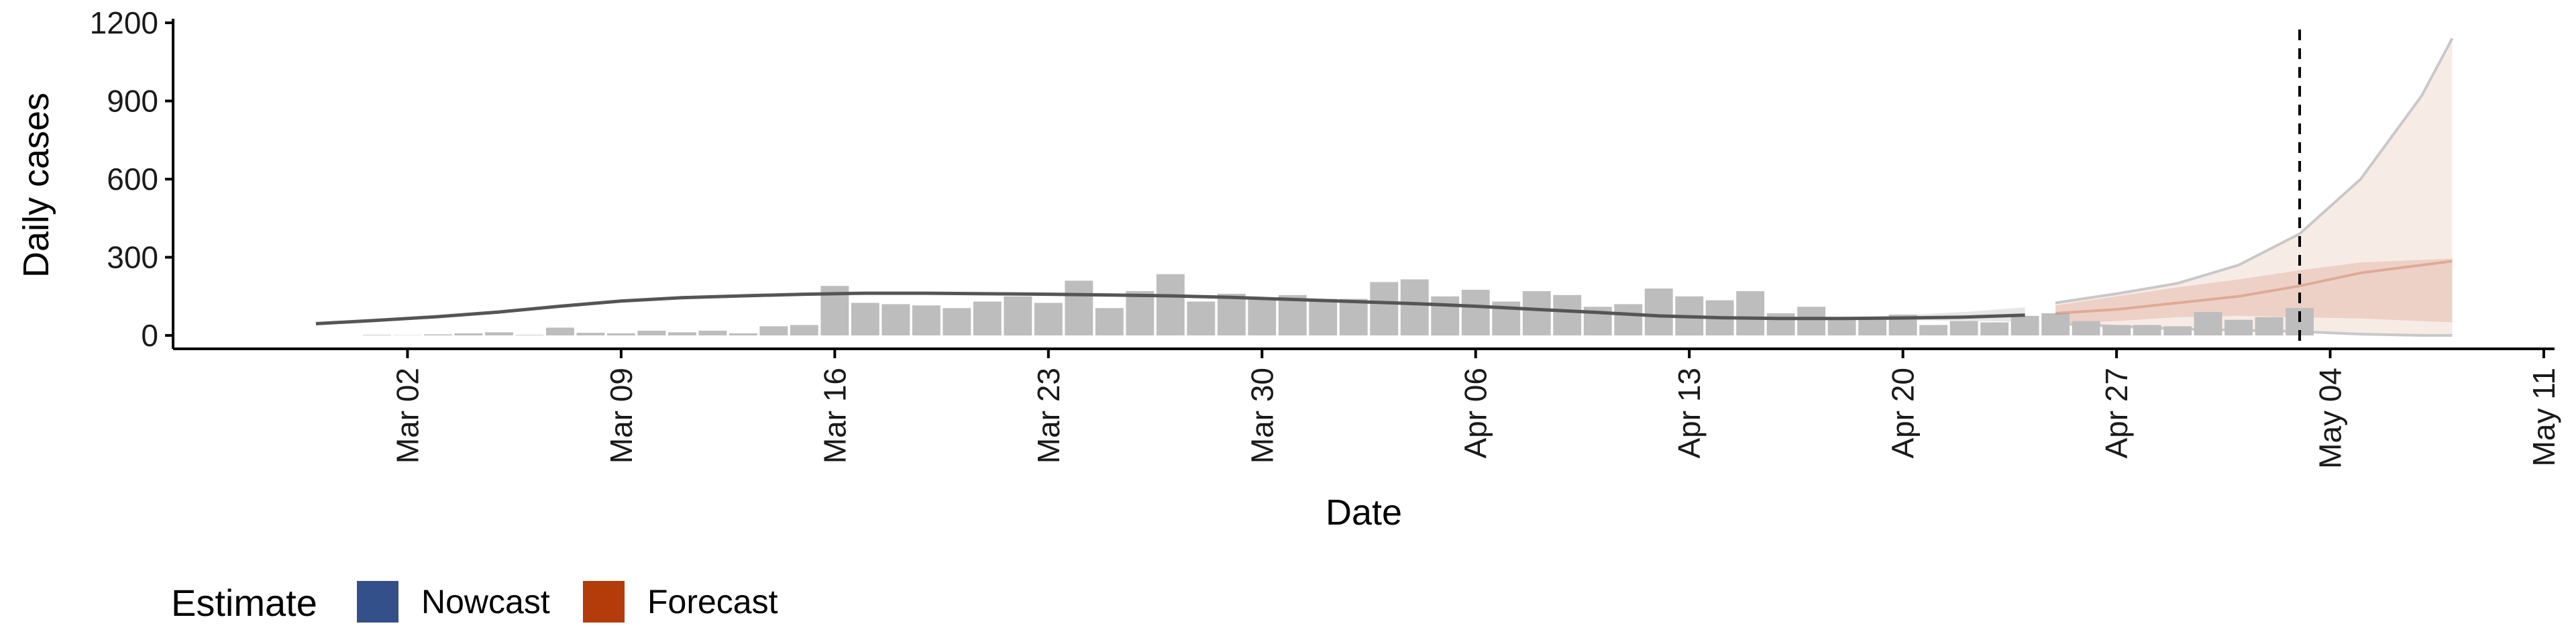  What do you see at coordinates (2254, 287) in the screenshot?
I see `forecast-line` at bounding box center [2254, 287].